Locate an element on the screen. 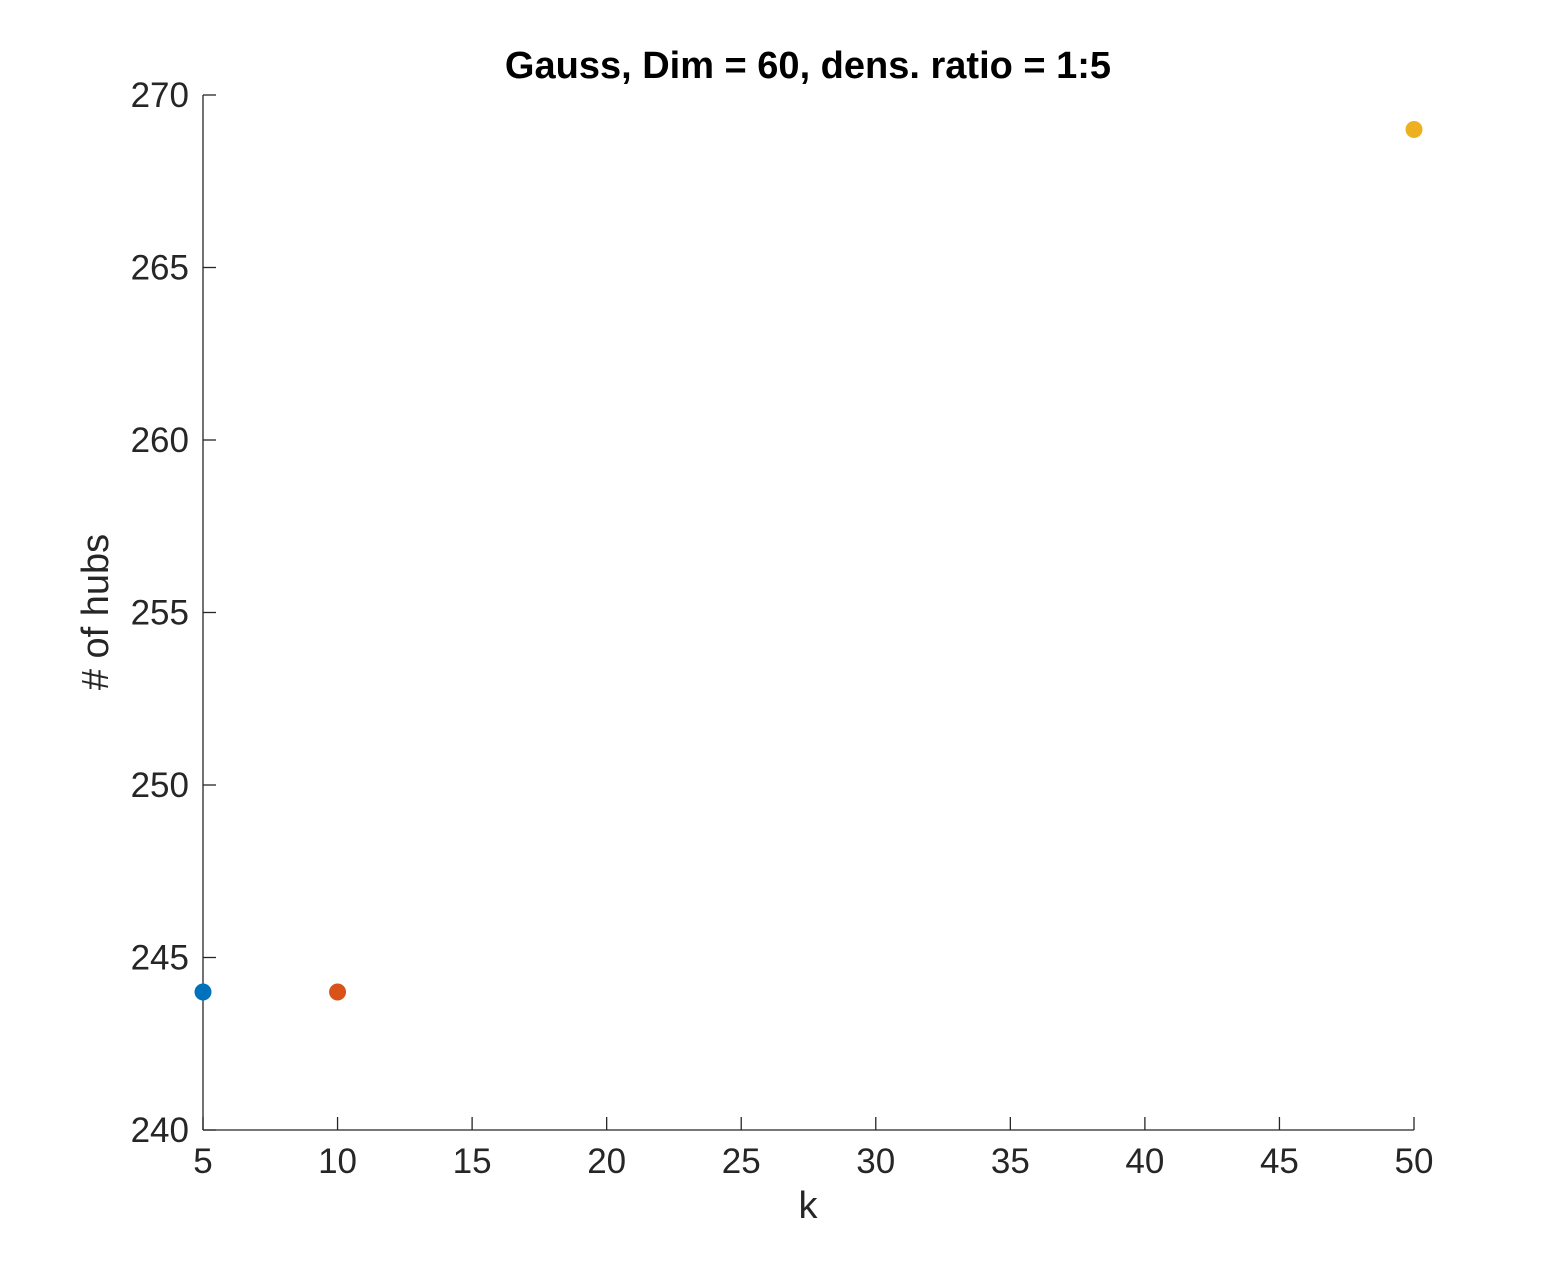 This screenshot has width=1562, height=1270. y-tick-label: 270 is located at coordinates (160, 95).